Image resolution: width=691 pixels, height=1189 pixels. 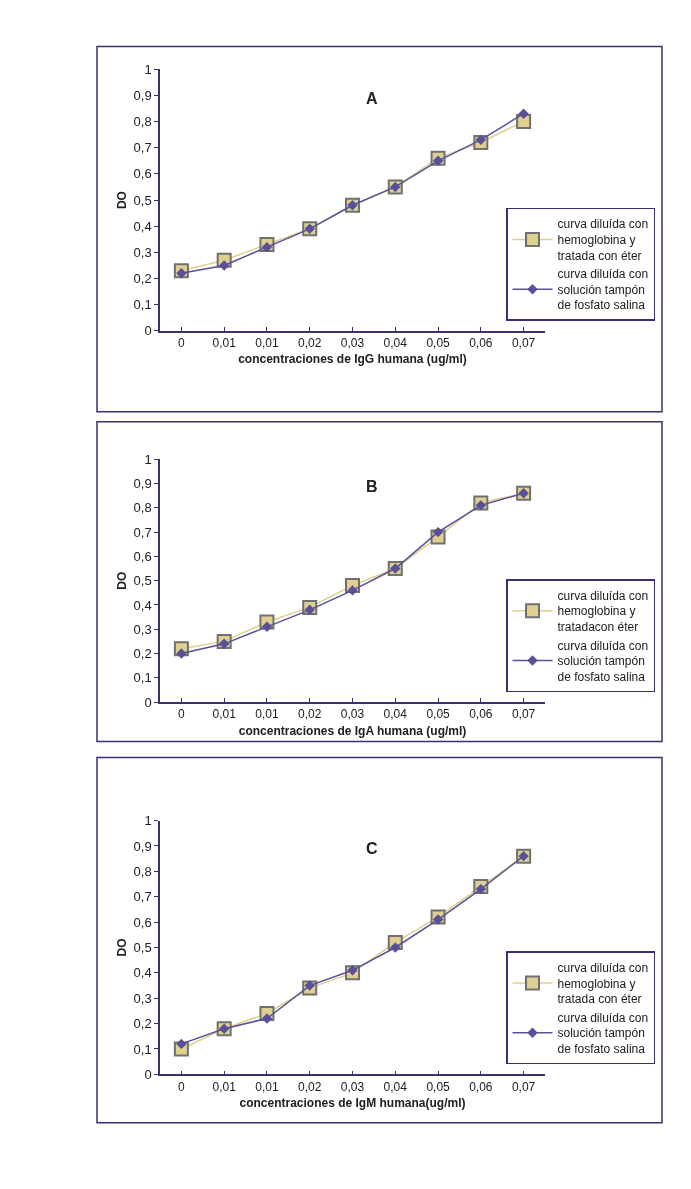 What do you see at coordinates (352, 730) in the screenshot?
I see `x-axis-title: concentraciones de IgA humana (ug/ml)` at bounding box center [352, 730].